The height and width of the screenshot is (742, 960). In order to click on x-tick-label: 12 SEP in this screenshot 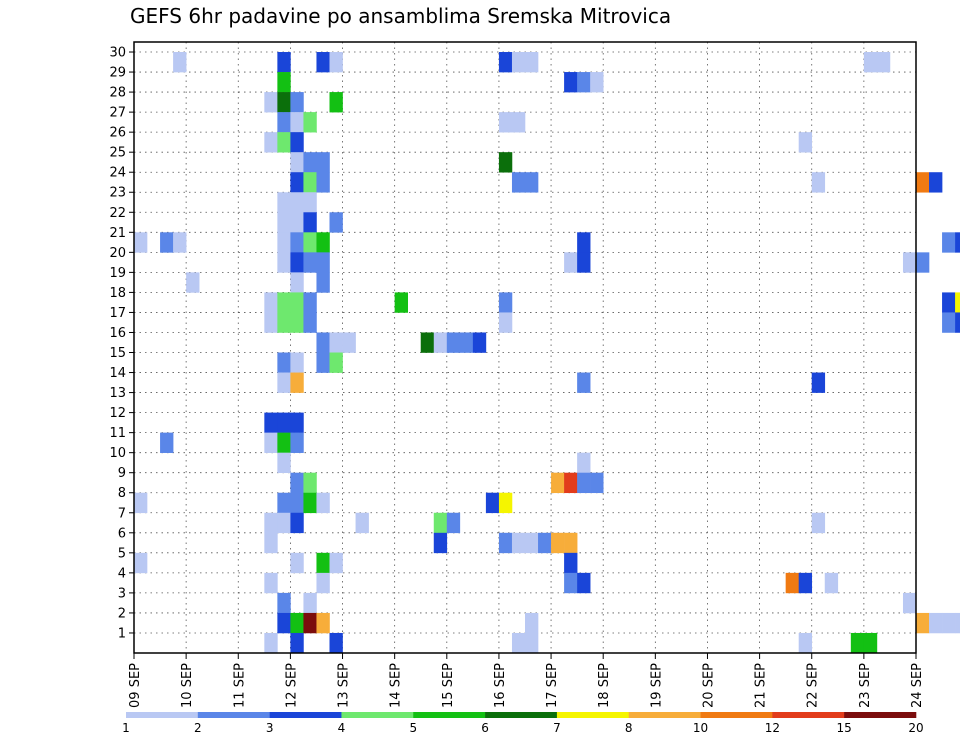, I will do `click(291, 685)`.